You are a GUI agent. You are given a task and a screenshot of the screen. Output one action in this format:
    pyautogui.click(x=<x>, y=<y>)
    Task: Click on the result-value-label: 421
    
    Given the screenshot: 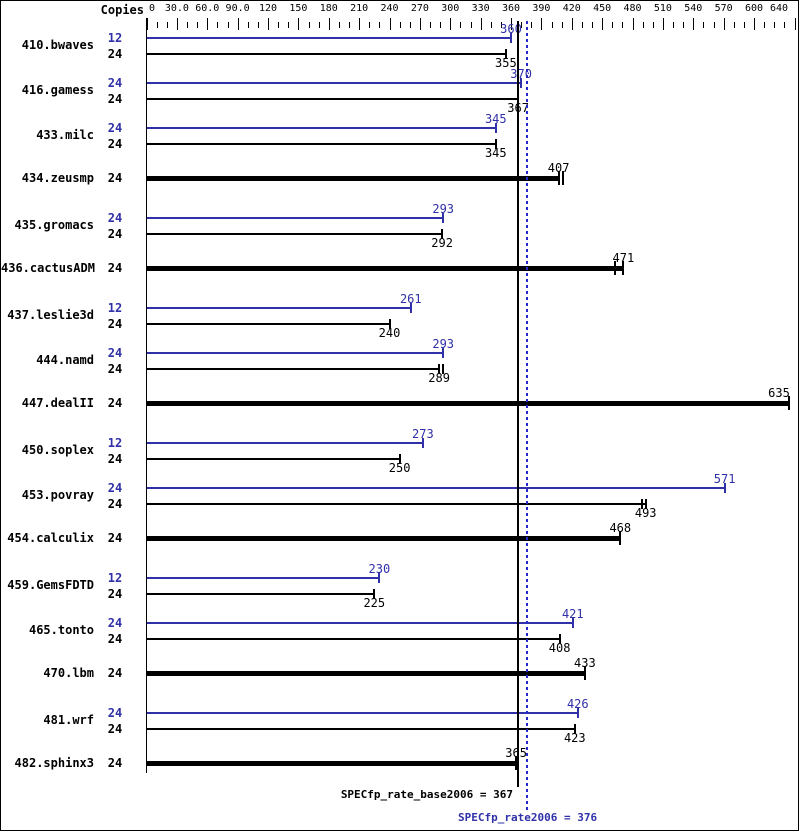 What is the action you would take?
    pyautogui.click(x=572, y=614)
    